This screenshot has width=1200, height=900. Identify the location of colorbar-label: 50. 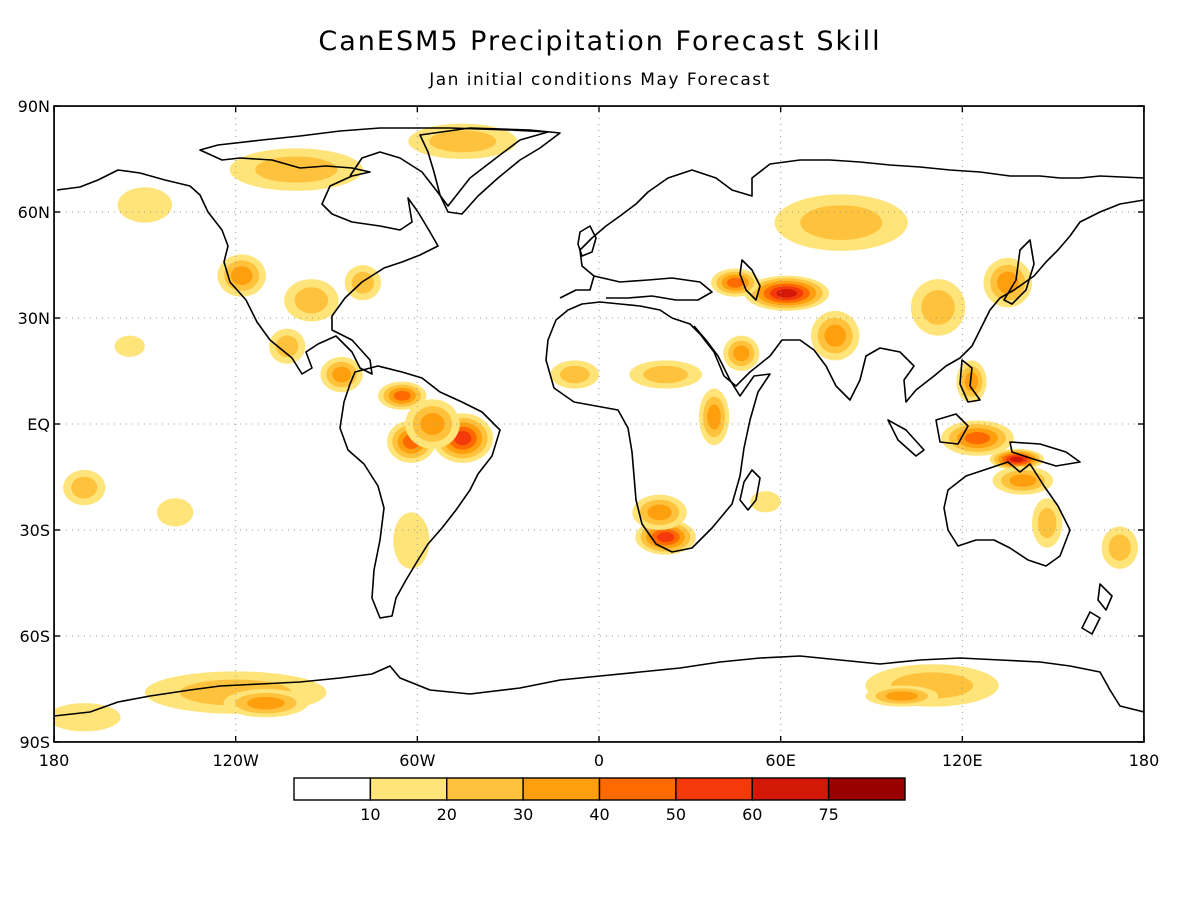
(676, 814).